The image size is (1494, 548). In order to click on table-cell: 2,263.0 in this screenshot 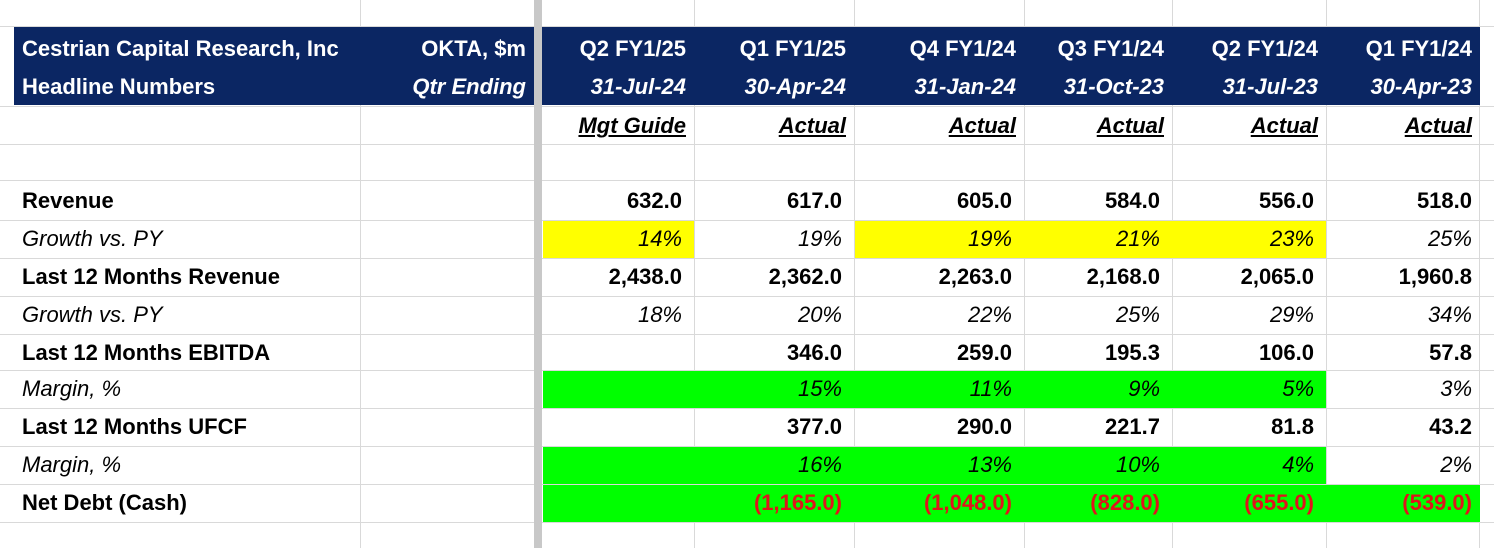, I will do `click(975, 276)`.